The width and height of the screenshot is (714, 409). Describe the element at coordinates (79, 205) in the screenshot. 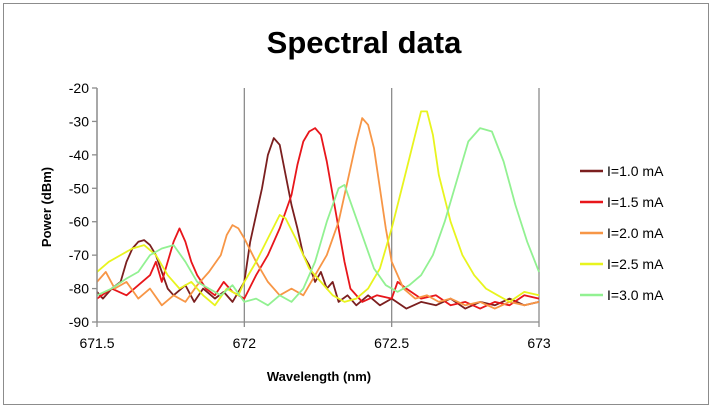

I see `y-tick-labels: -90 -80 -70 -60 -50 -40 -30 -20` at that location.